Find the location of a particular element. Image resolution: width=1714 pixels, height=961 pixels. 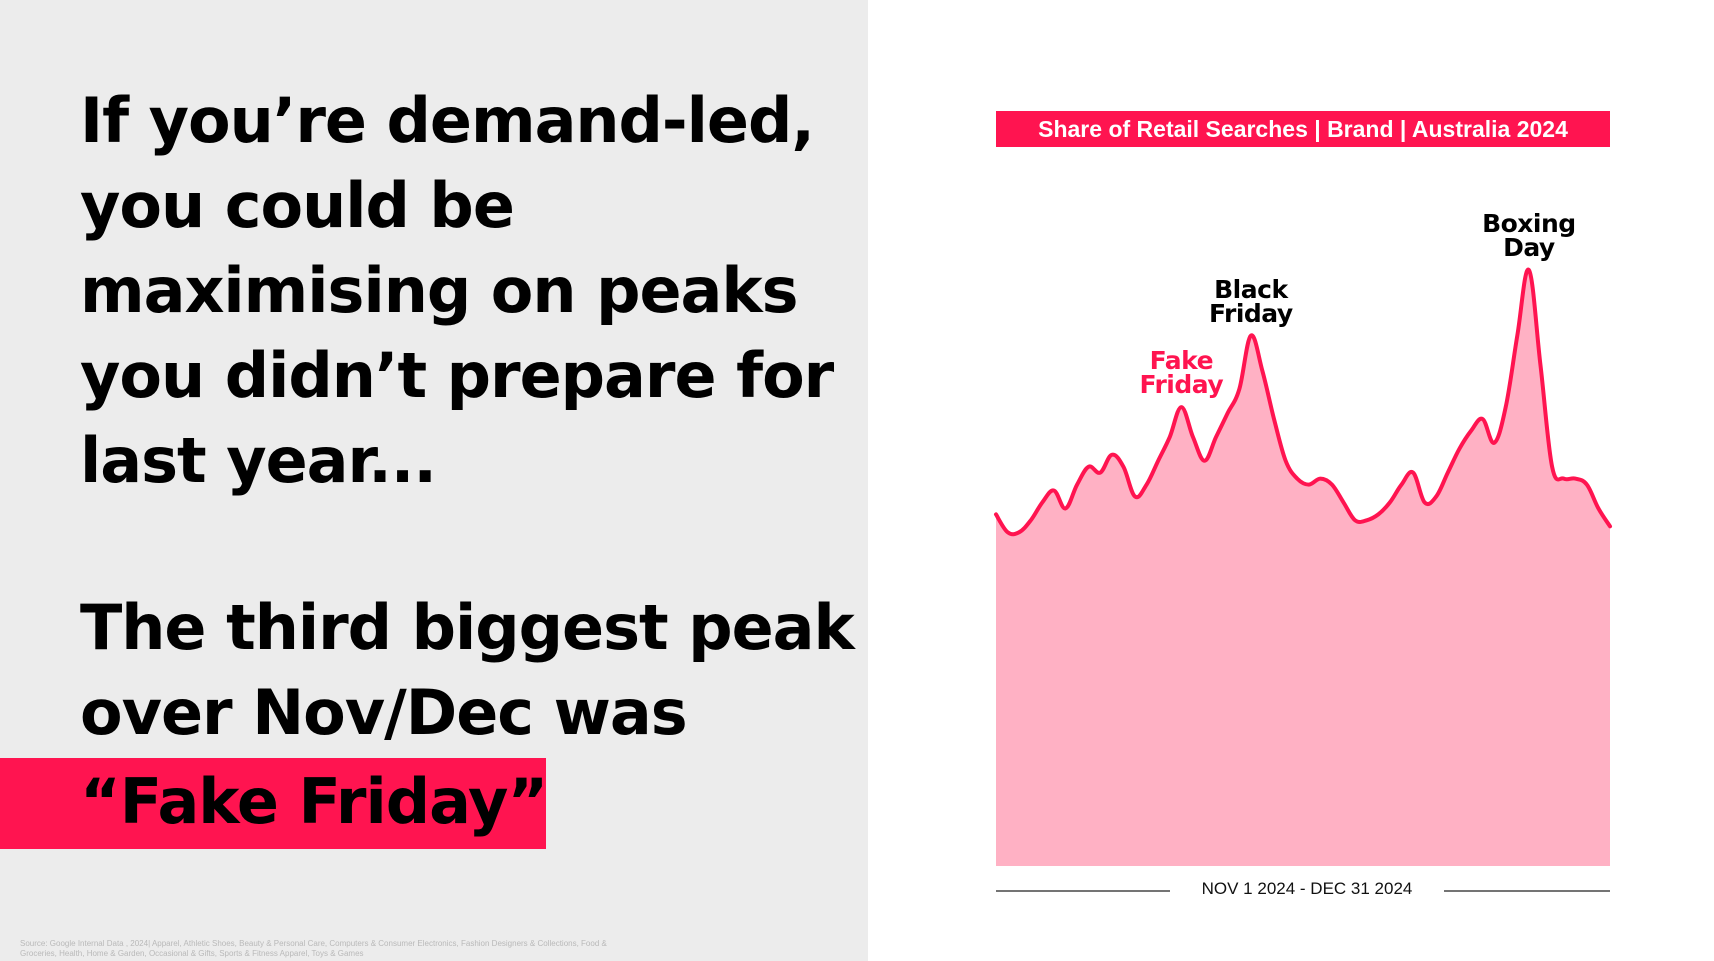

subhead-line: over Nov/Dec was is located at coordinates (384, 712).